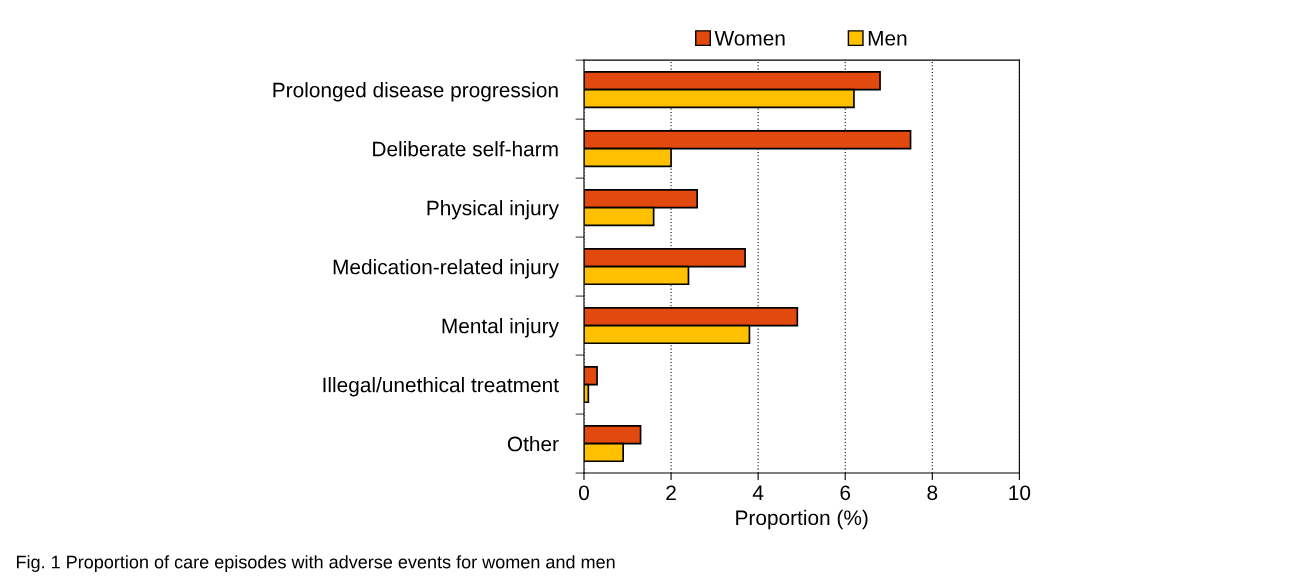 The image size is (1292, 584). I want to click on caption: Fig. 1 Proportion of care episodes with adverse events for women and men, so click(315, 563).